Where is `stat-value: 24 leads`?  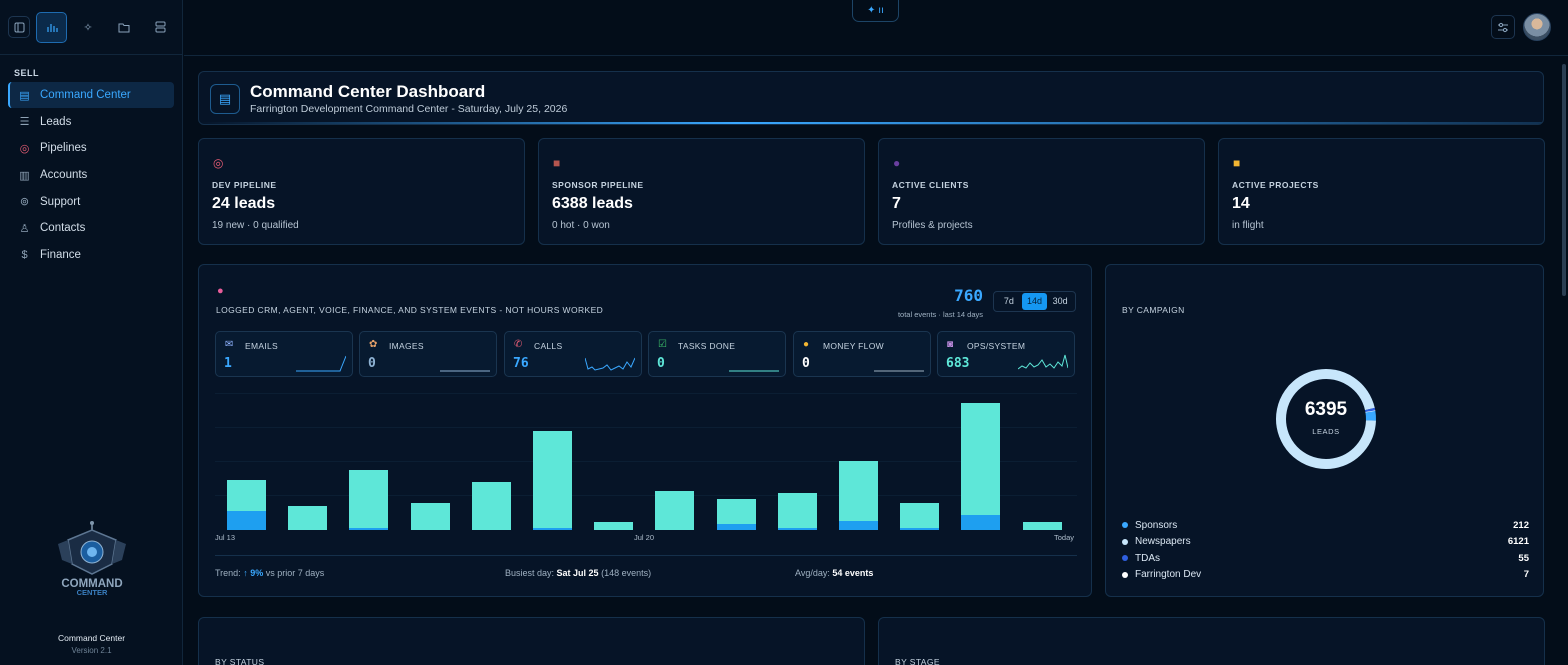
stat-value: 24 leads is located at coordinates (244, 203).